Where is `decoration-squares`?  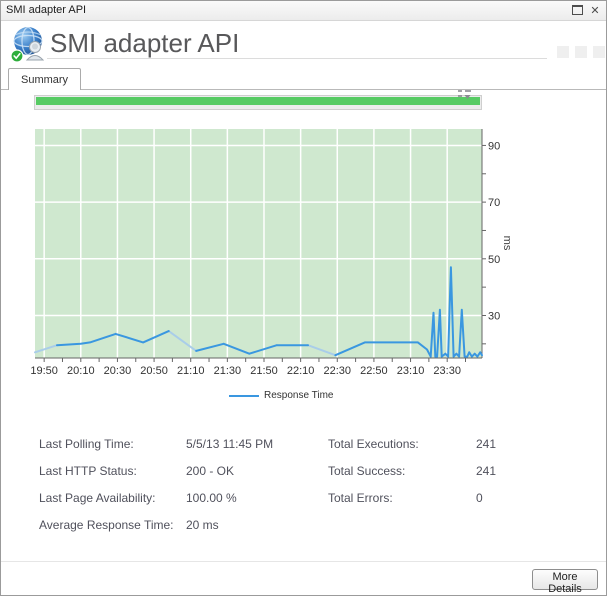 decoration-squares is located at coordinates (581, 52).